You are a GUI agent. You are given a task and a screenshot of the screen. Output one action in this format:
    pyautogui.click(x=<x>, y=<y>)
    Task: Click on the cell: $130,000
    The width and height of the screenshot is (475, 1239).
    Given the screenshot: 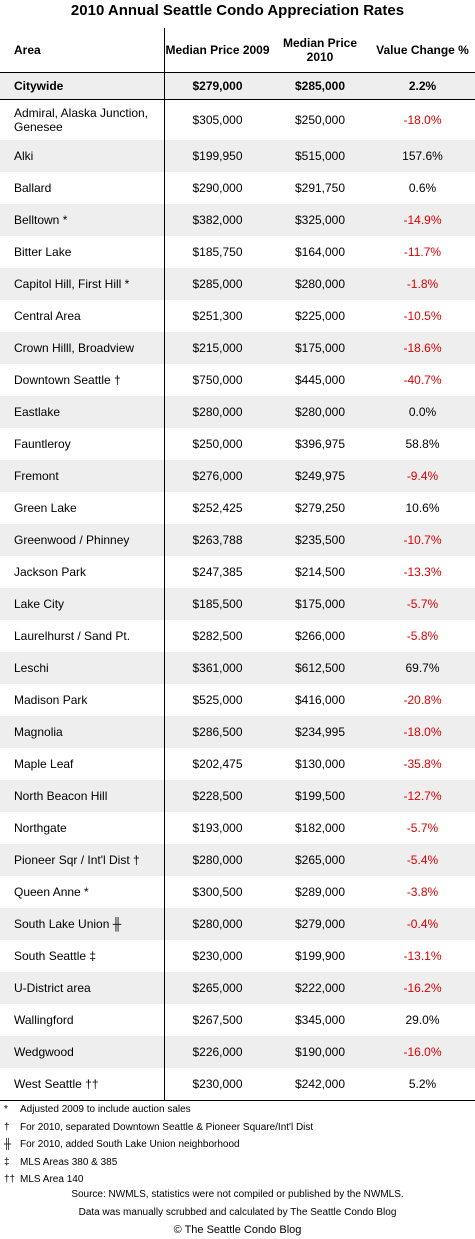 What is the action you would take?
    pyautogui.click(x=320, y=764)
    